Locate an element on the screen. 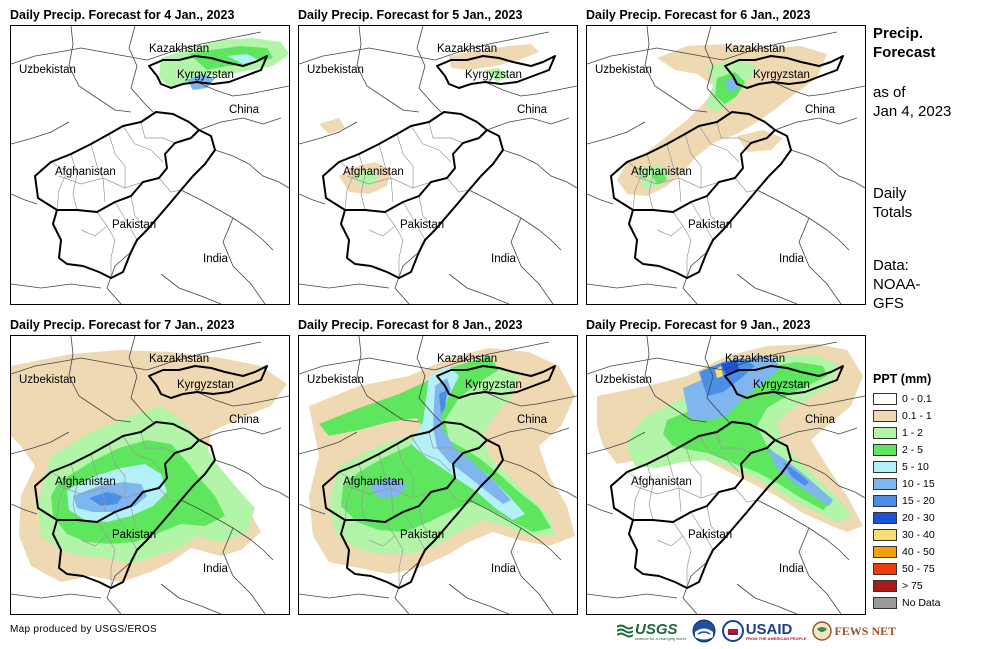  legend-label: 30 - 40 is located at coordinates (918, 534).